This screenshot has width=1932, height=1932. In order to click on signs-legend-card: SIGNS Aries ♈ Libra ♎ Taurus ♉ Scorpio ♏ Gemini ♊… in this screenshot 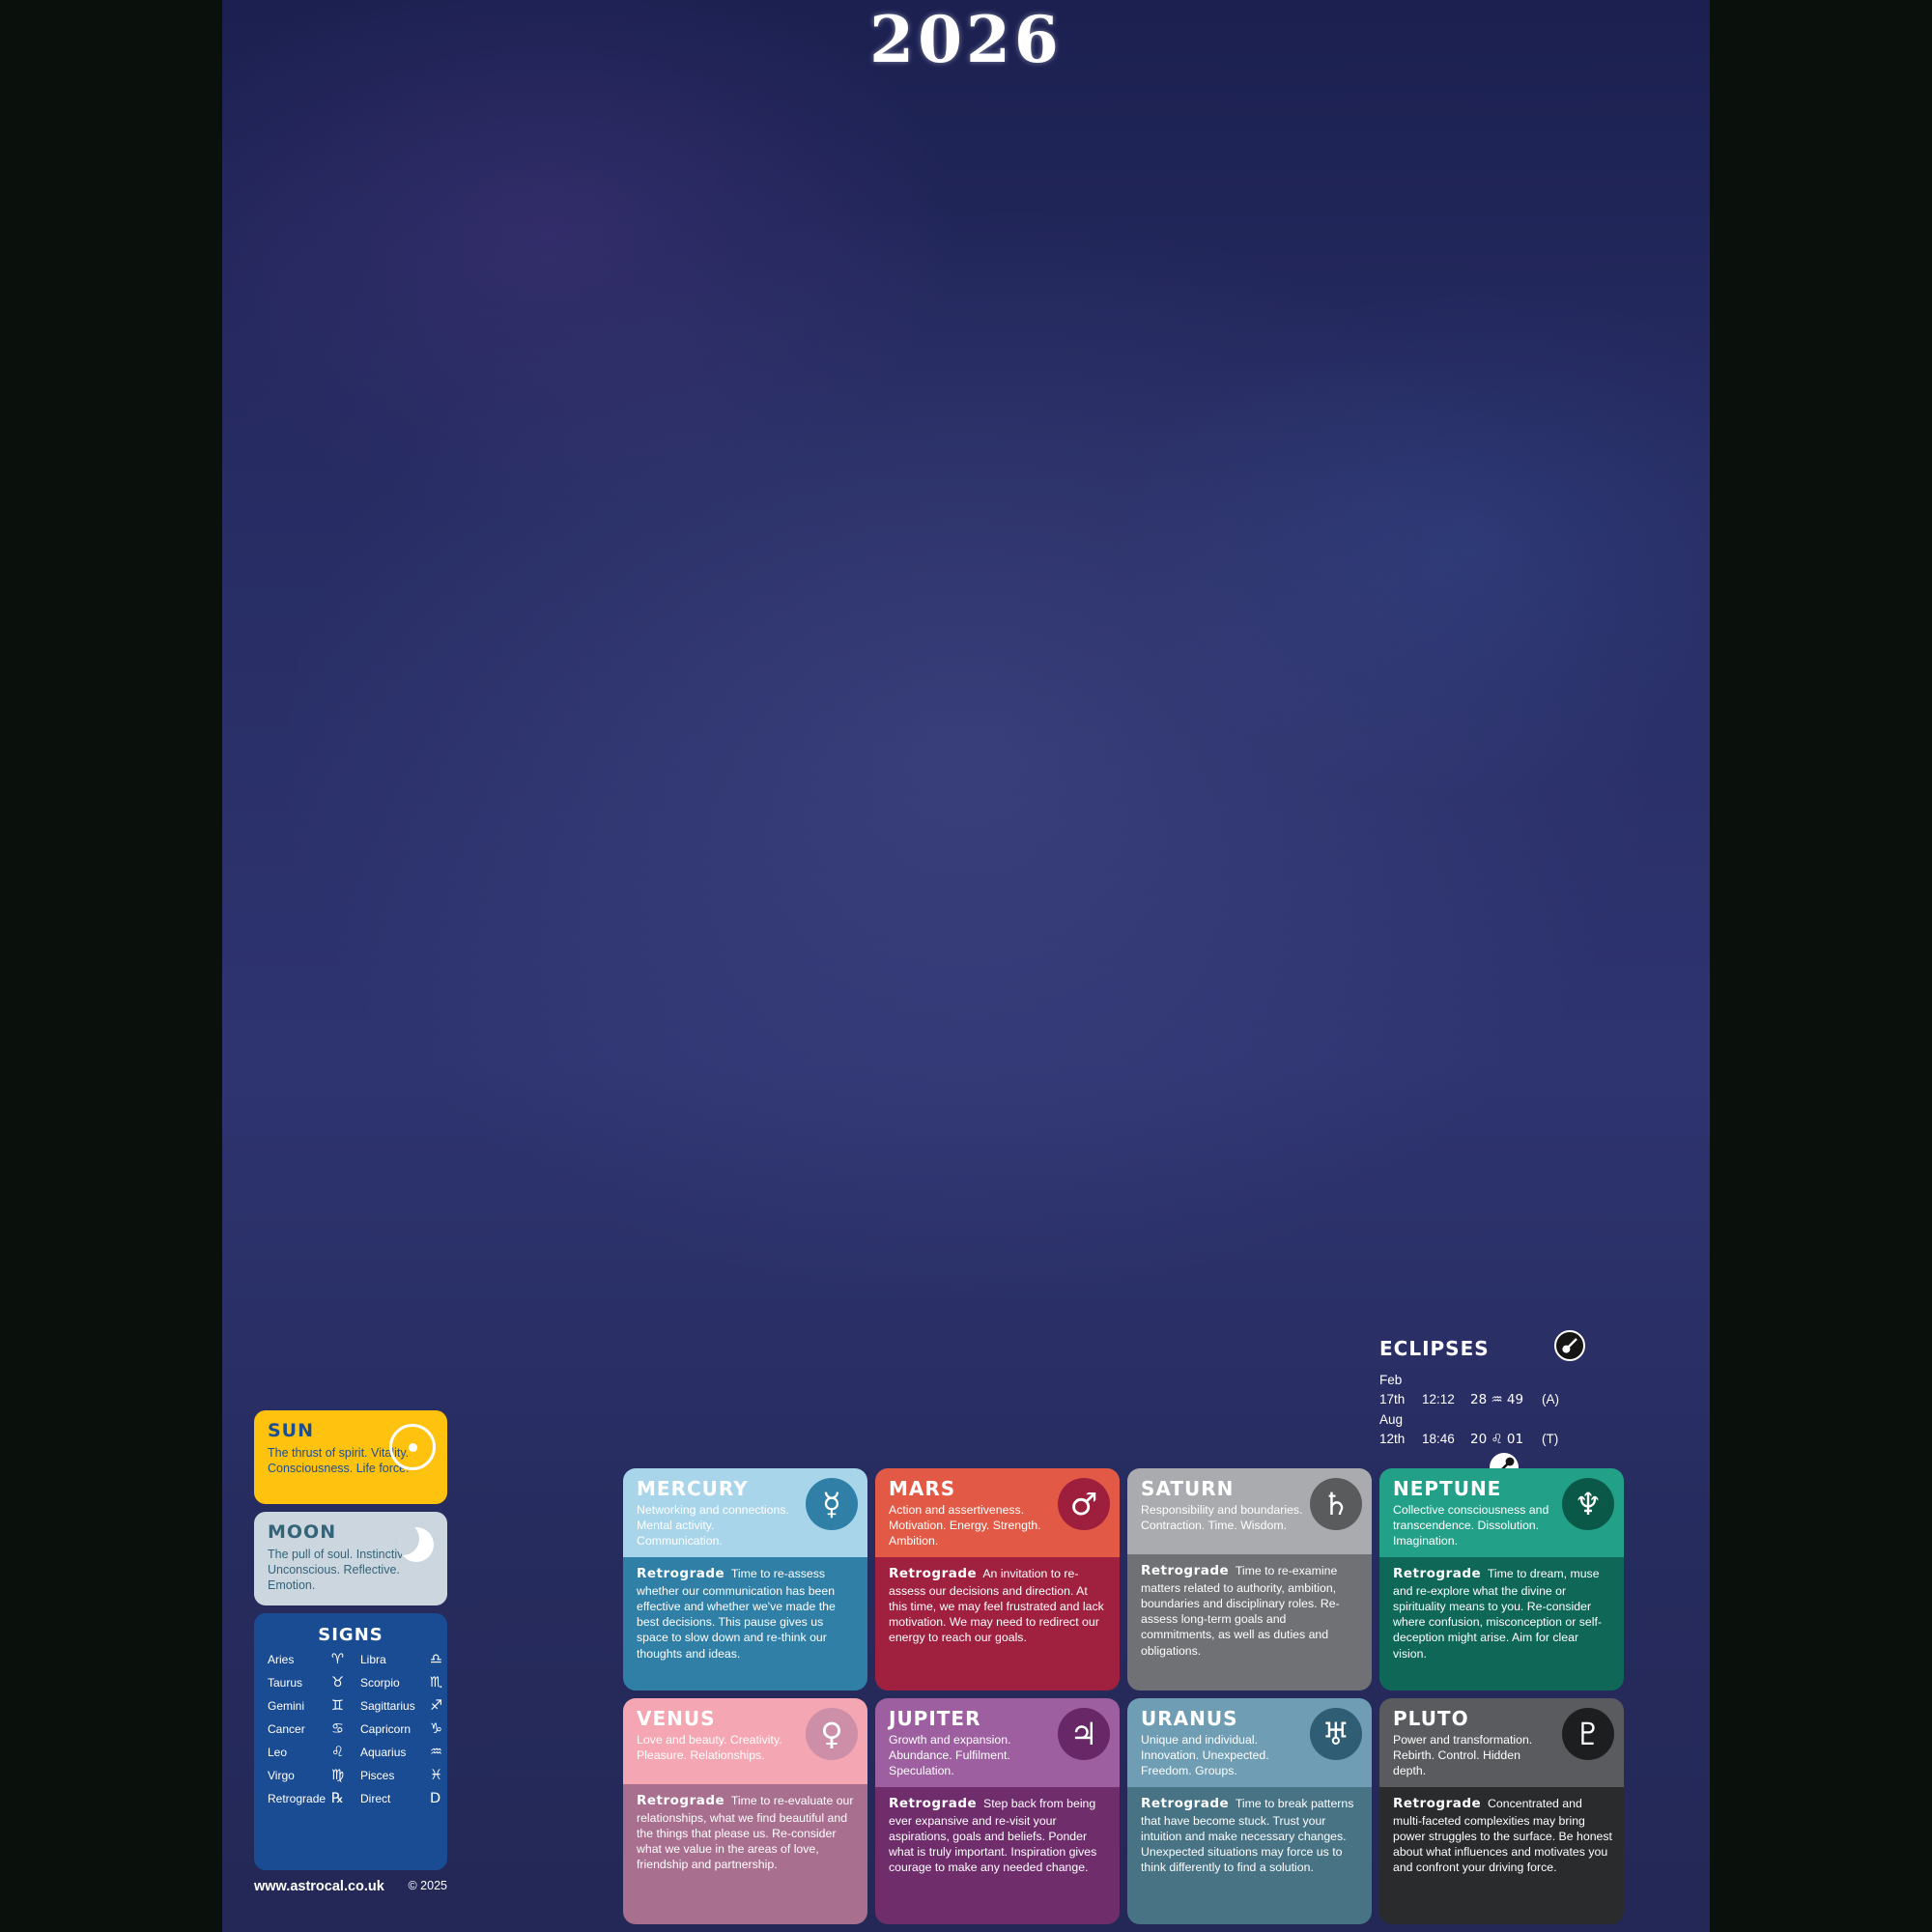, I will do `click(350, 1741)`.